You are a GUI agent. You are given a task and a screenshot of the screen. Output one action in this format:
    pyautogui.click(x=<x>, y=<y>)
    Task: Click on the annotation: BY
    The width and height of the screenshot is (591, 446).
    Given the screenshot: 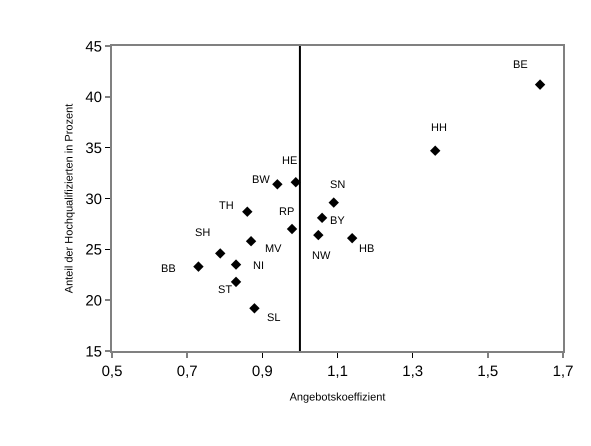 What is the action you would take?
    pyautogui.click(x=338, y=221)
    